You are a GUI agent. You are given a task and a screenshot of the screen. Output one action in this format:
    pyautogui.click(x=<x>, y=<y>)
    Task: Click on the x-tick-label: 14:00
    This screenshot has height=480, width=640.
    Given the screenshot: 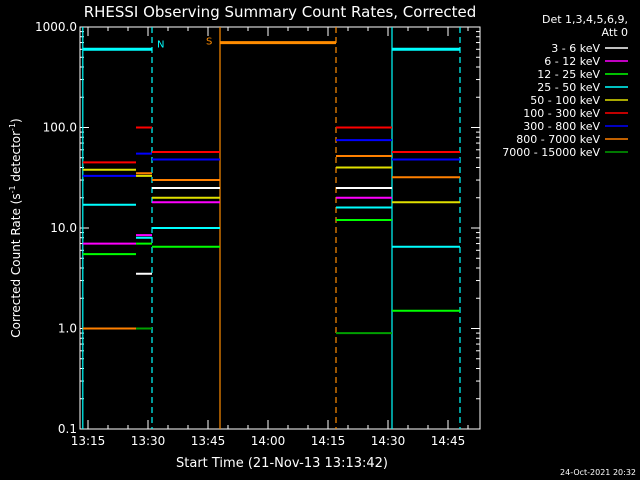 What is the action you would take?
    pyautogui.click(x=268, y=441)
    